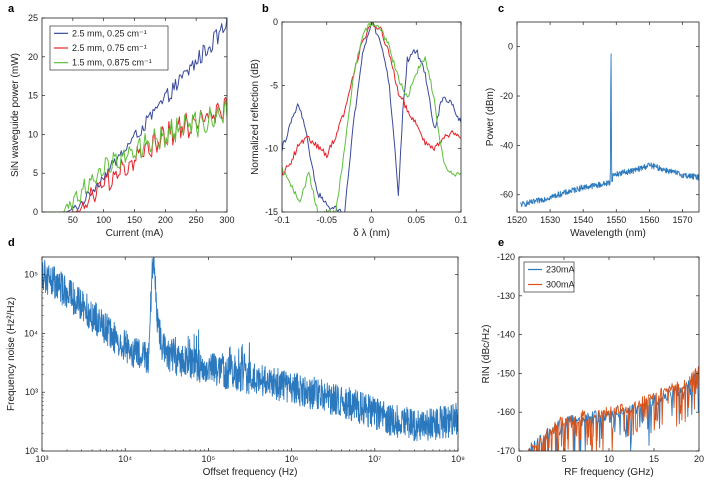 Image resolution: width=721 pixels, height=486 pixels. I want to click on x-axis-label-d: Offset frequency (Hz), so click(250, 472).